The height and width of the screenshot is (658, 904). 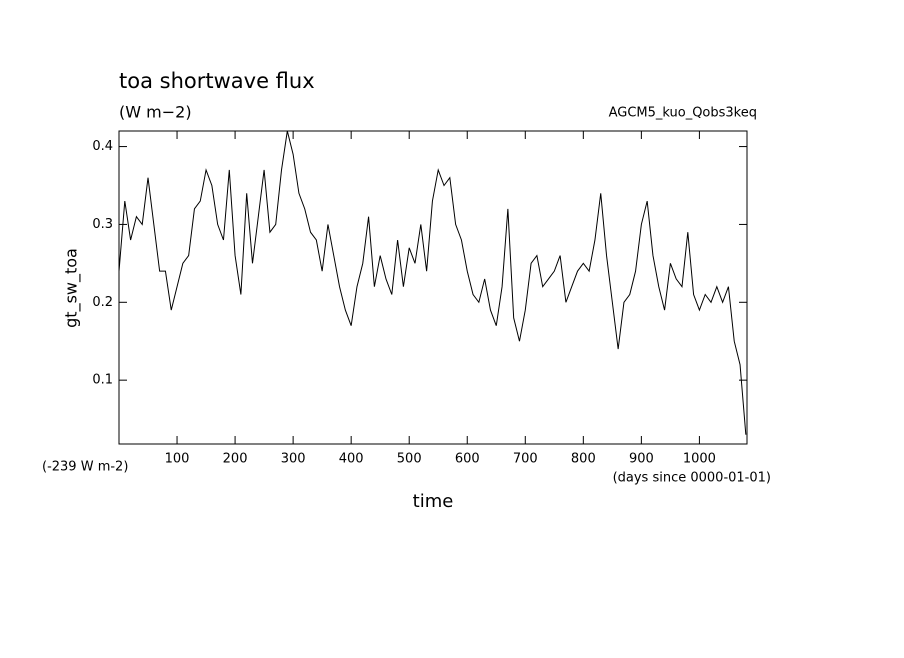 I want to click on annotation: AGCM5_kuo_Qobs3keq, so click(x=683, y=113).